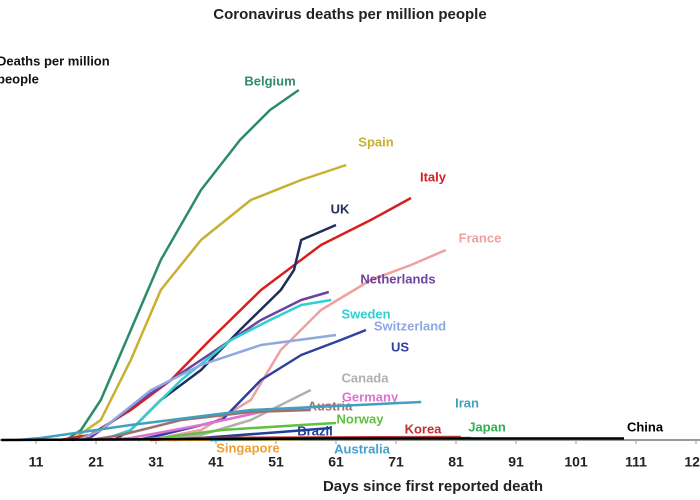 This screenshot has height=500, width=700. I want to click on y-axis-label: people, so click(19, 78).